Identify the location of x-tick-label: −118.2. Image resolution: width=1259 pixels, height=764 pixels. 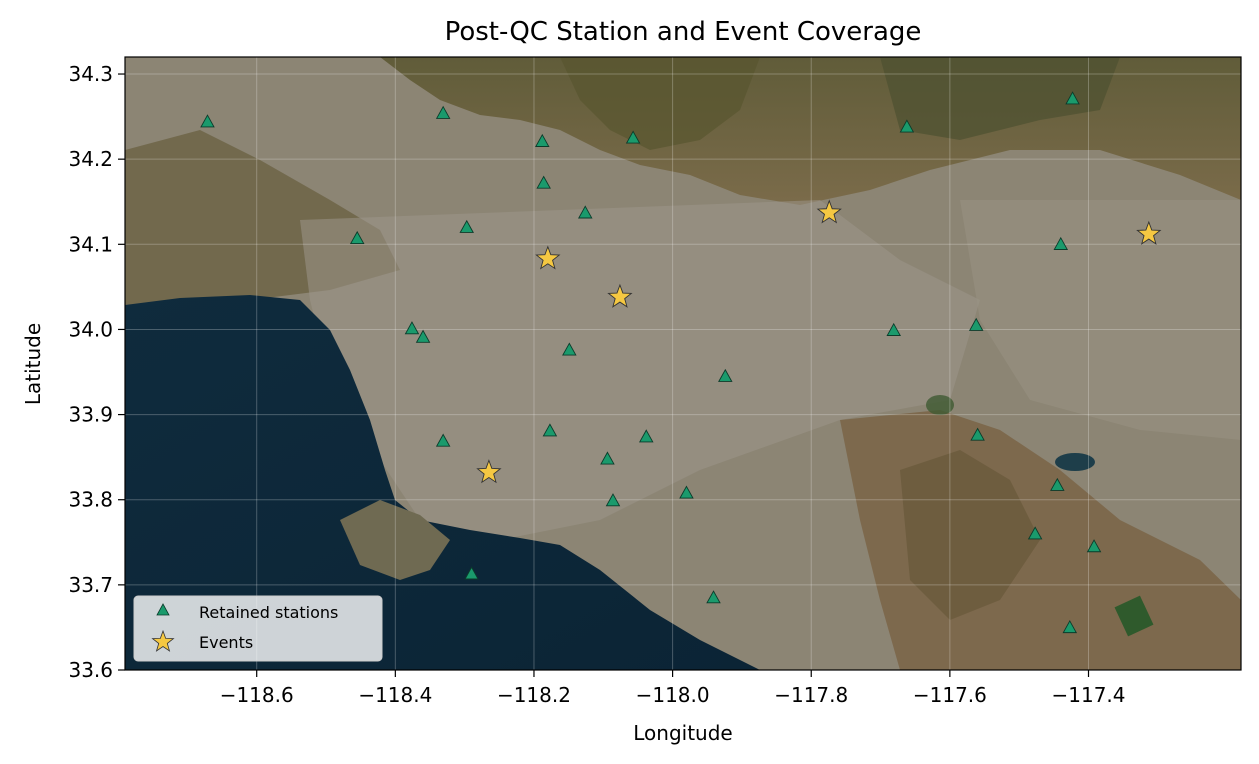
(534, 695).